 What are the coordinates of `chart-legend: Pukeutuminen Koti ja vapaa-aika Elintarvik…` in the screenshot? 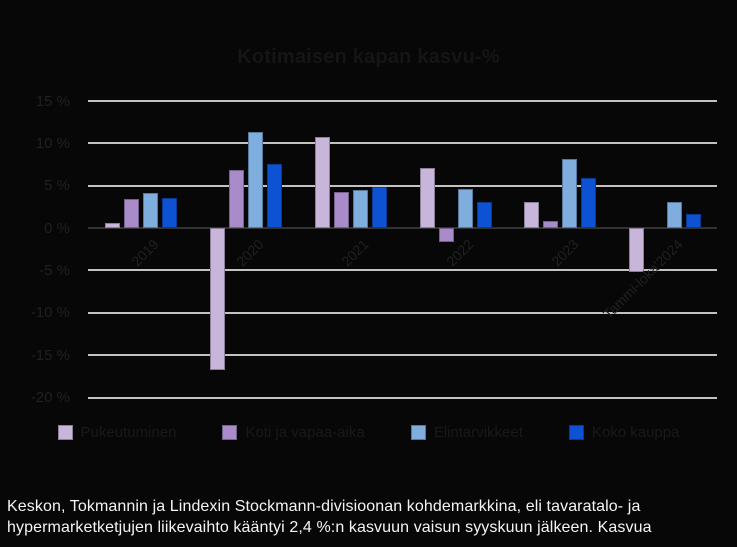 It's located at (368, 432).